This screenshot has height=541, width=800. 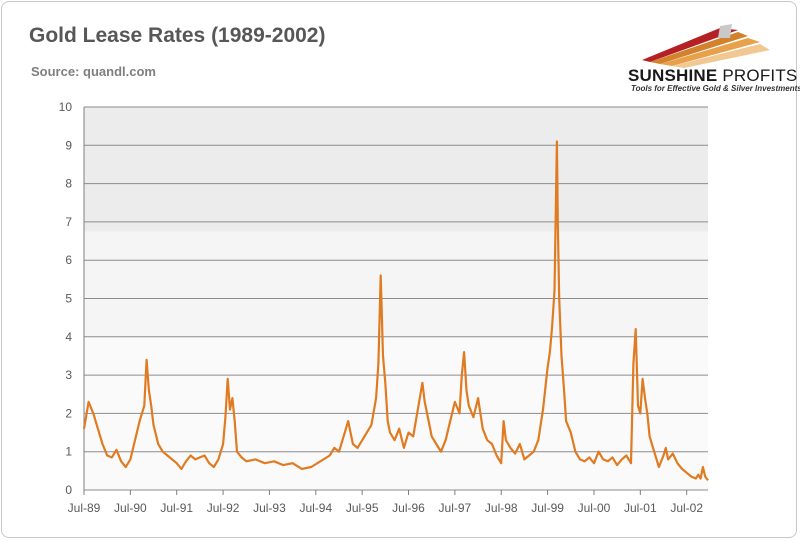 I want to click on x-tick-label: Jul-96, so click(x=408, y=508).